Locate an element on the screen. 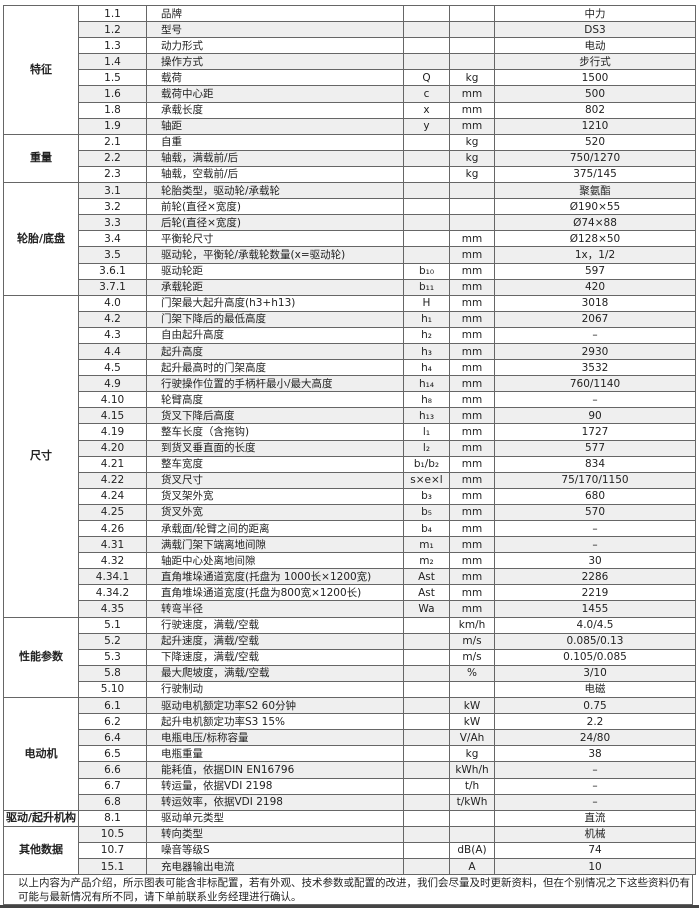 The image size is (699, 908). item-number: 4.20 is located at coordinates (112, 448).